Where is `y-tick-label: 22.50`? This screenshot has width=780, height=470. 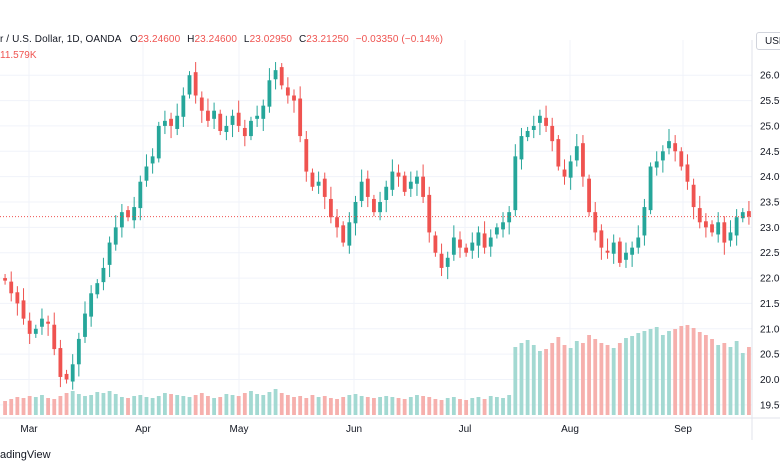
y-tick-label: 22.50 is located at coordinates (770, 253).